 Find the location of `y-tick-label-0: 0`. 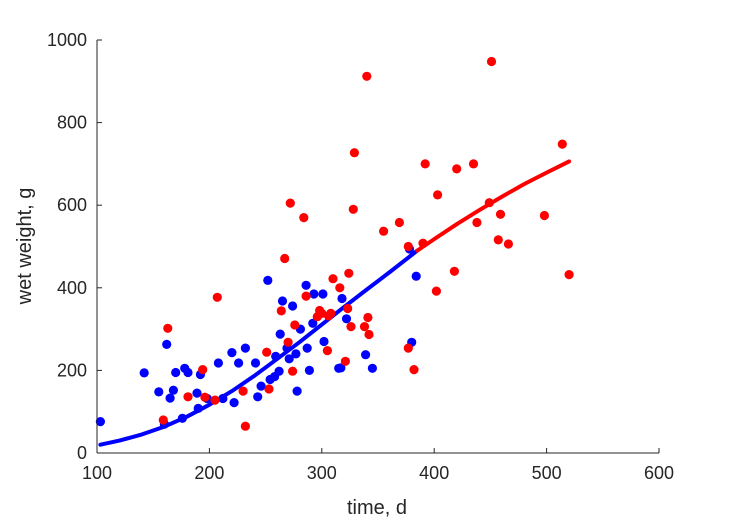

y-tick-label-0: 0 is located at coordinates (82, 453).